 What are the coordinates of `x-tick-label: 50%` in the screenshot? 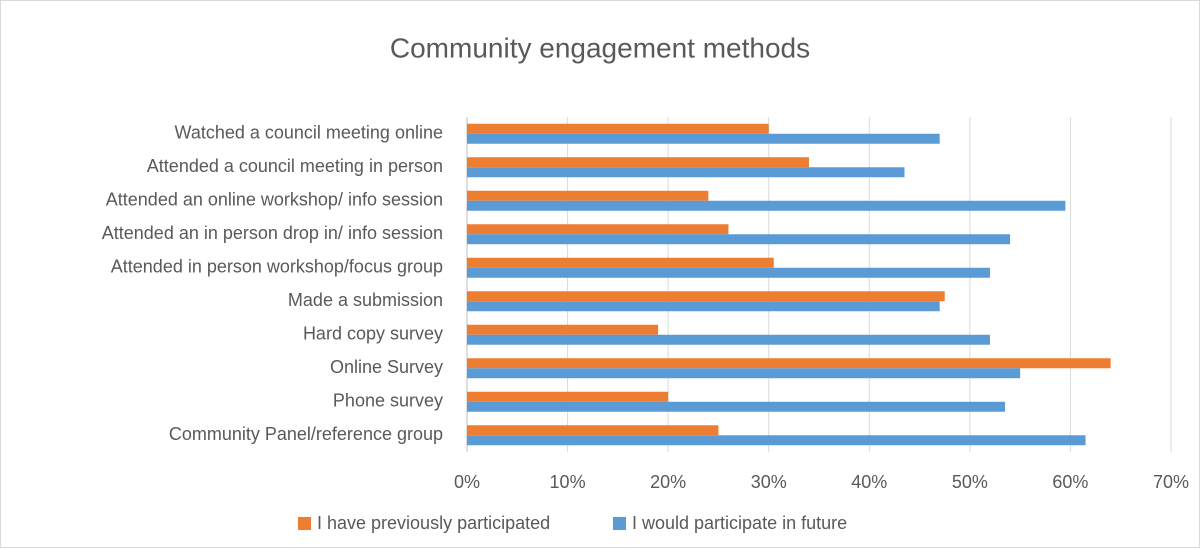 It's located at (970, 482).